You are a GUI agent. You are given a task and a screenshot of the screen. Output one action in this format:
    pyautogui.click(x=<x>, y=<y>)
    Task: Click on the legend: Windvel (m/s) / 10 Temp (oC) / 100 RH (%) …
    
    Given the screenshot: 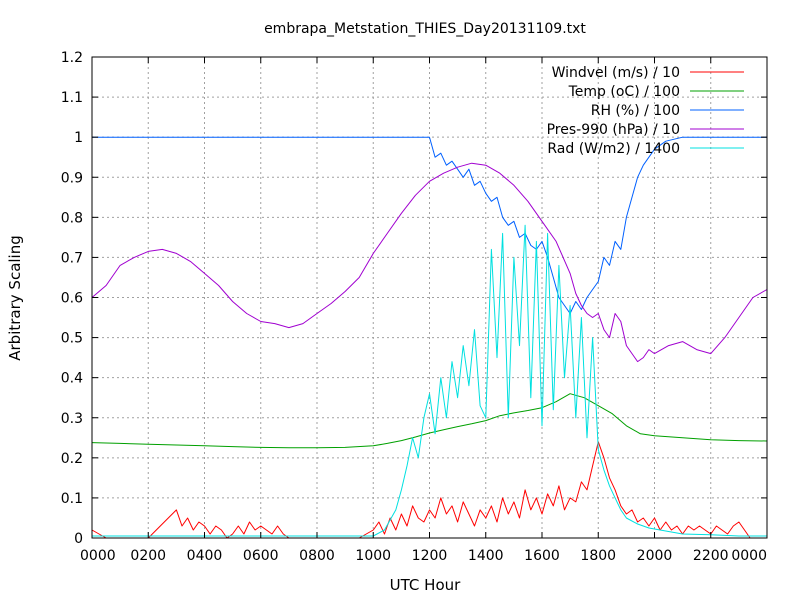 What is the action you would take?
    pyautogui.click(x=645, y=111)
    